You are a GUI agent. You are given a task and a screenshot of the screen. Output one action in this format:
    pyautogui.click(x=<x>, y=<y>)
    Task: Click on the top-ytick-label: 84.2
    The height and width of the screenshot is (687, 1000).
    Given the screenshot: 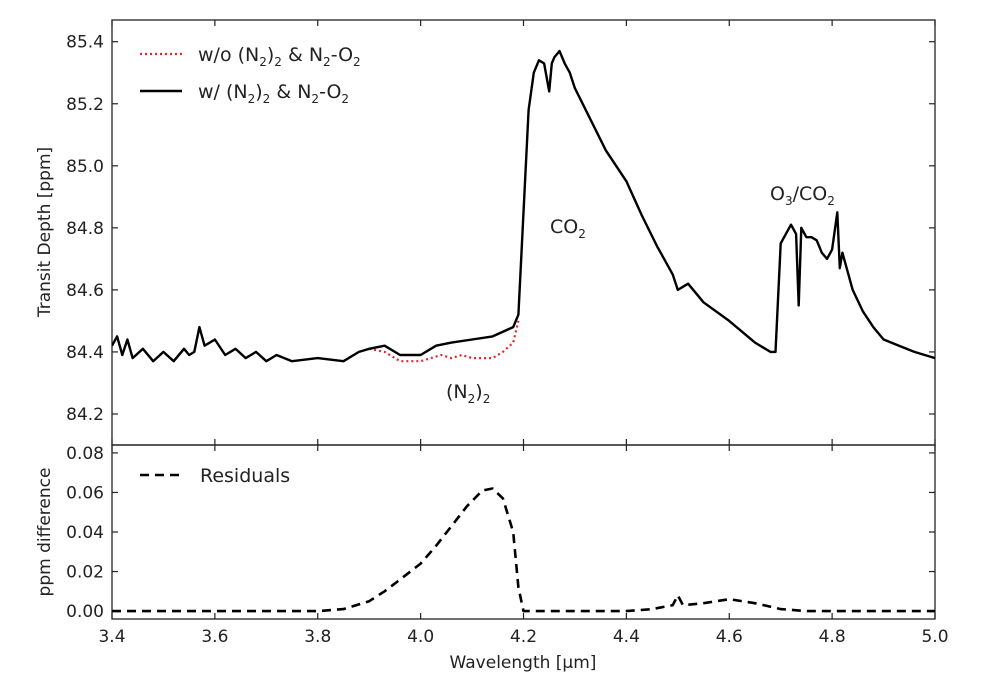 What is the action you would take?
    pyautogui.click(x=85, y=415)
    